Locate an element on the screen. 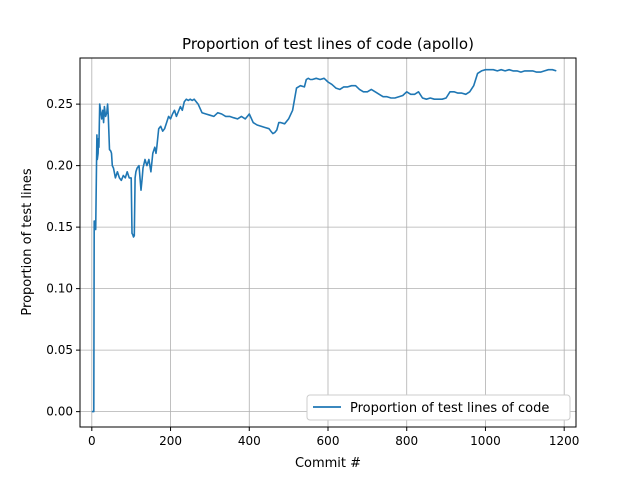  y-tick-label: 0.05 is located at coordinates (59, 350).